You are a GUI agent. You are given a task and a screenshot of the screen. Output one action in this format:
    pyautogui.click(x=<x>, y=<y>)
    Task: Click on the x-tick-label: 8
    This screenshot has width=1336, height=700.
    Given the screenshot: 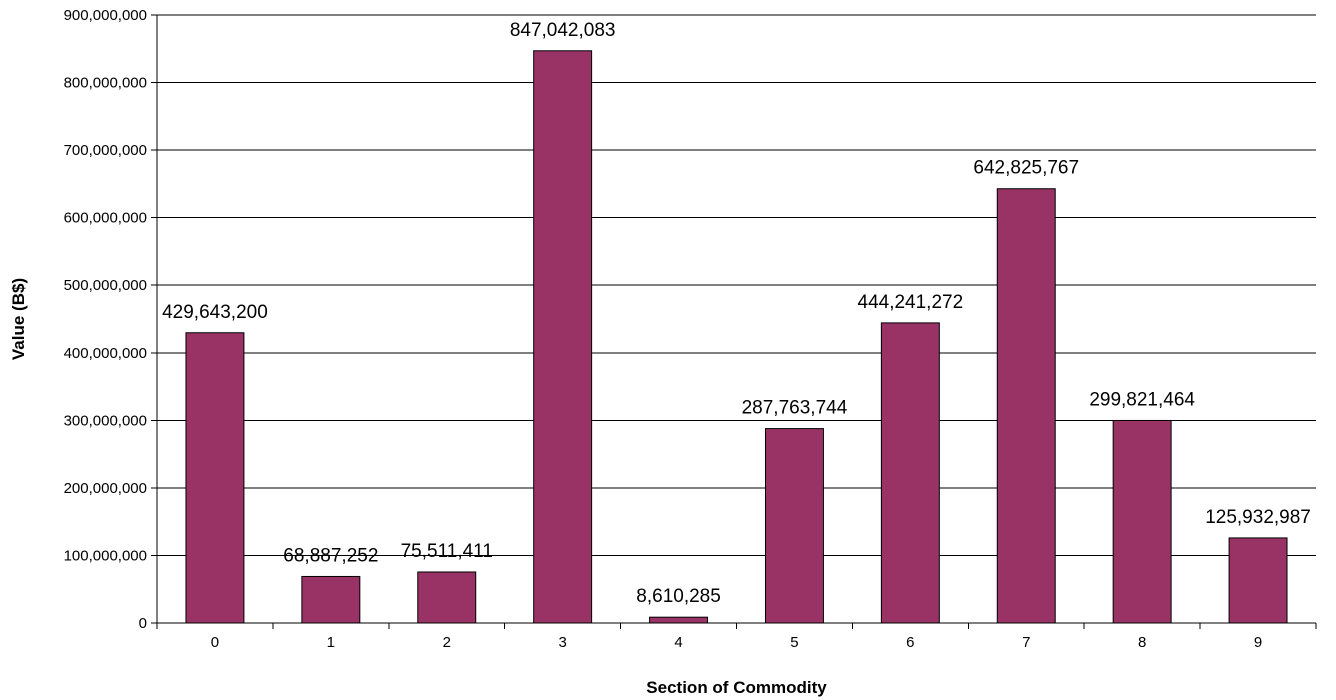 What is the action you would take?
    pyautogui.click(x=1142, y=642)
    